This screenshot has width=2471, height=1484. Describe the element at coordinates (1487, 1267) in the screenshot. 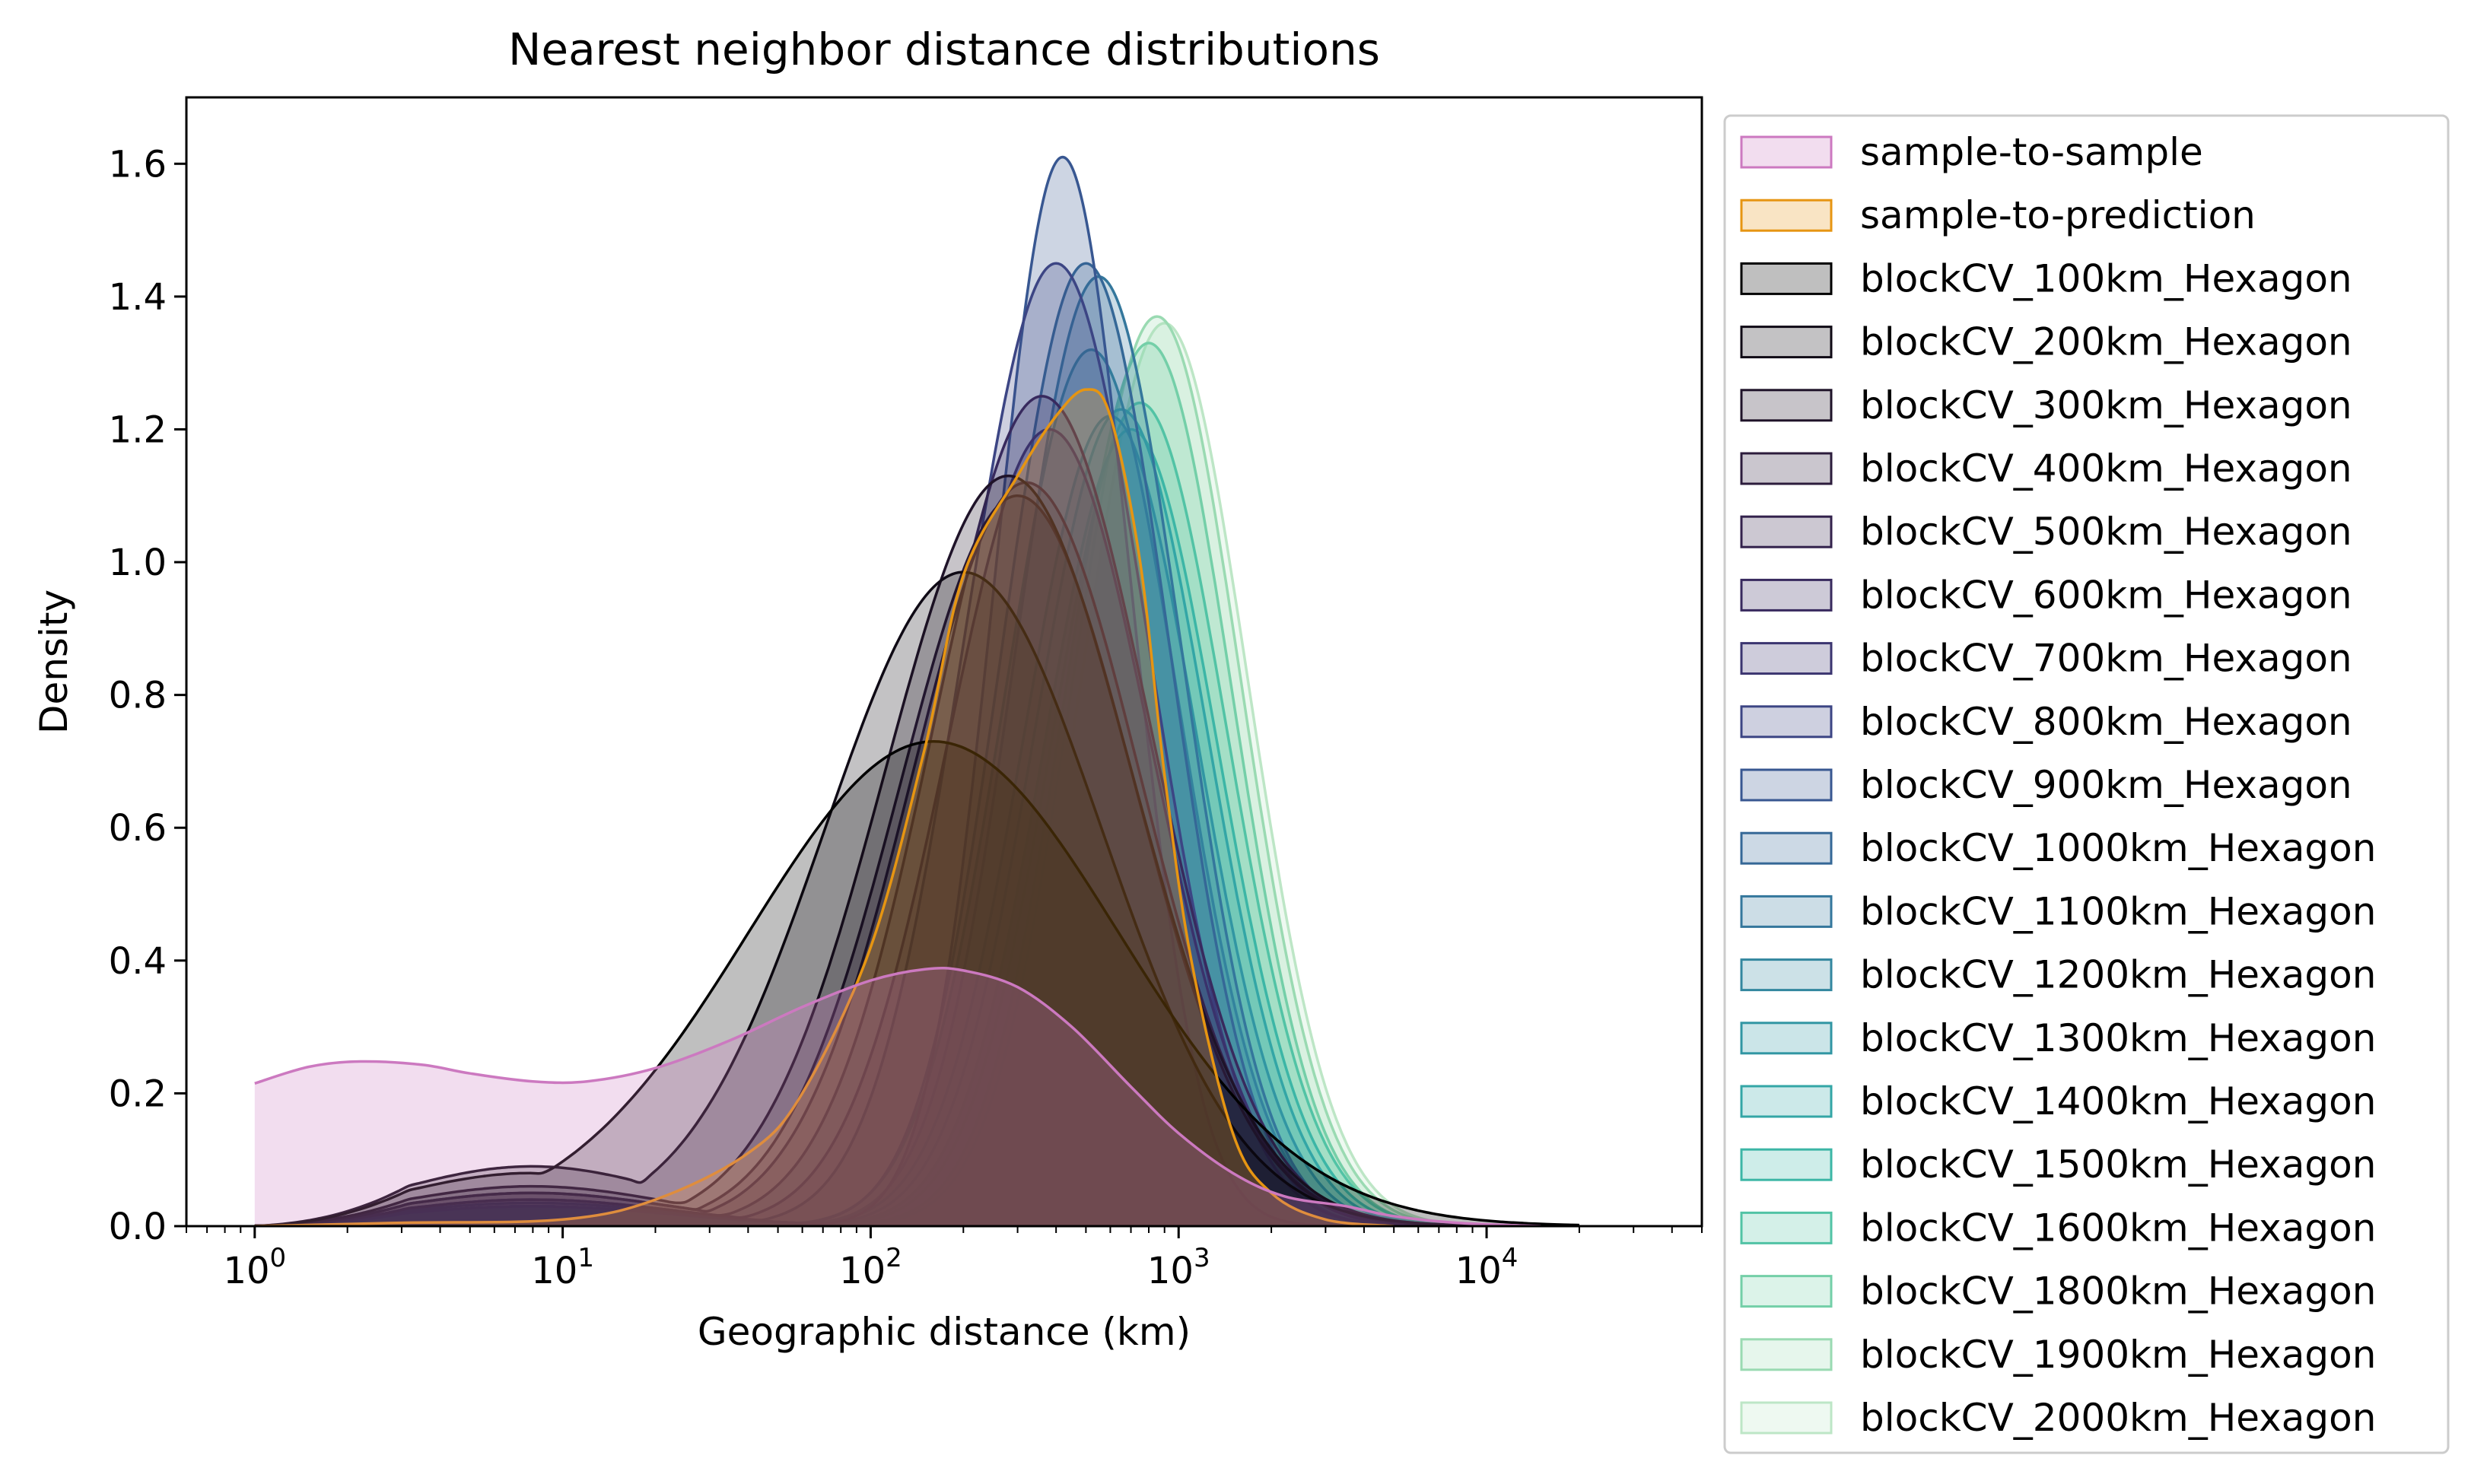

I see `x-tick-label: 10⁴` at that location.